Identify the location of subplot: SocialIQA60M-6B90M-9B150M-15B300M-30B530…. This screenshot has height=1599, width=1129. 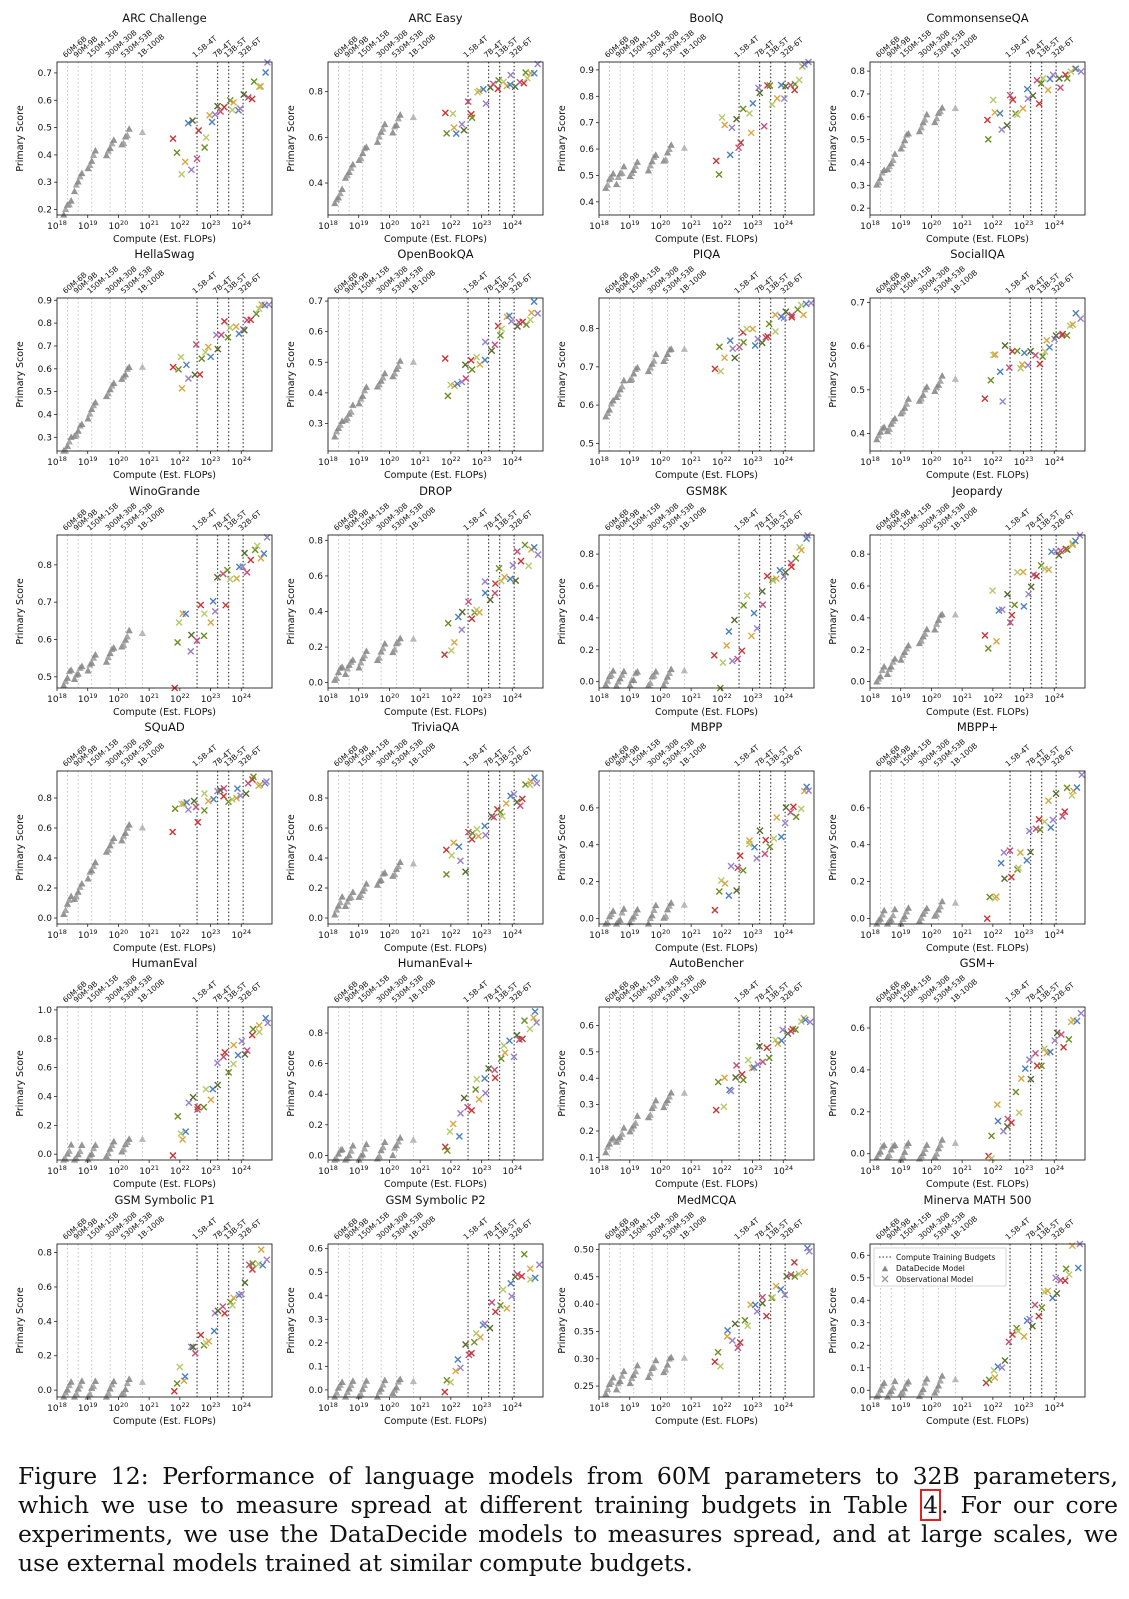
(957, 364).